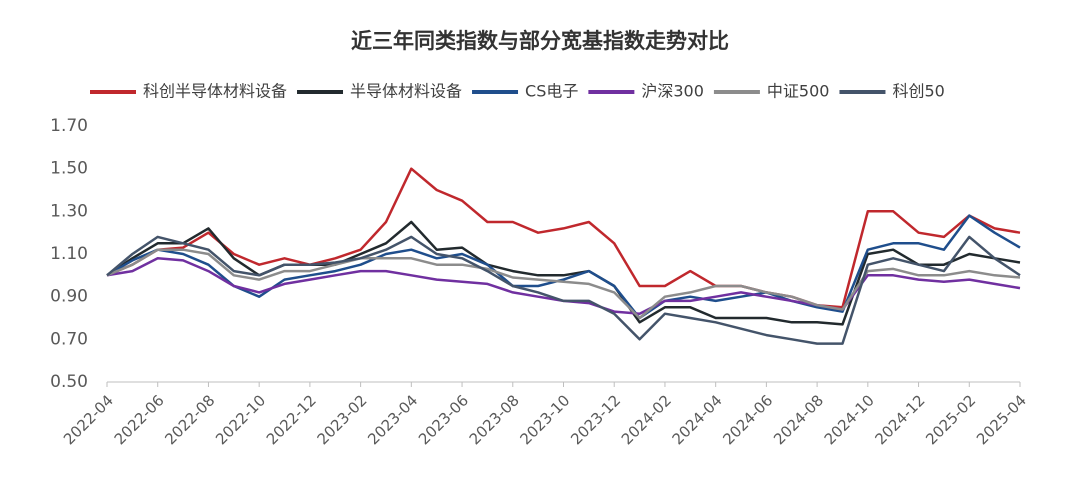  Describe the element at coordinates (392, 419) in the screenshot. I see `x-tick-label: 2023-04` at that location.